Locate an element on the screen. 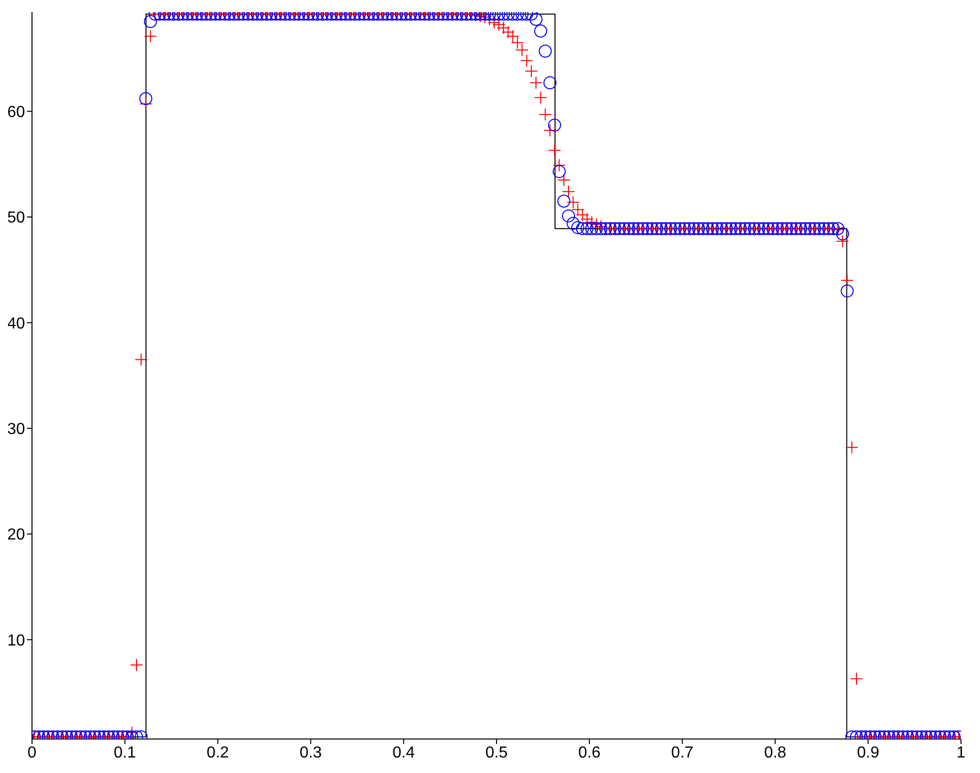 The image size is (980, 773). x-tick-label: 0.9 is located at coordinates (868, 753).